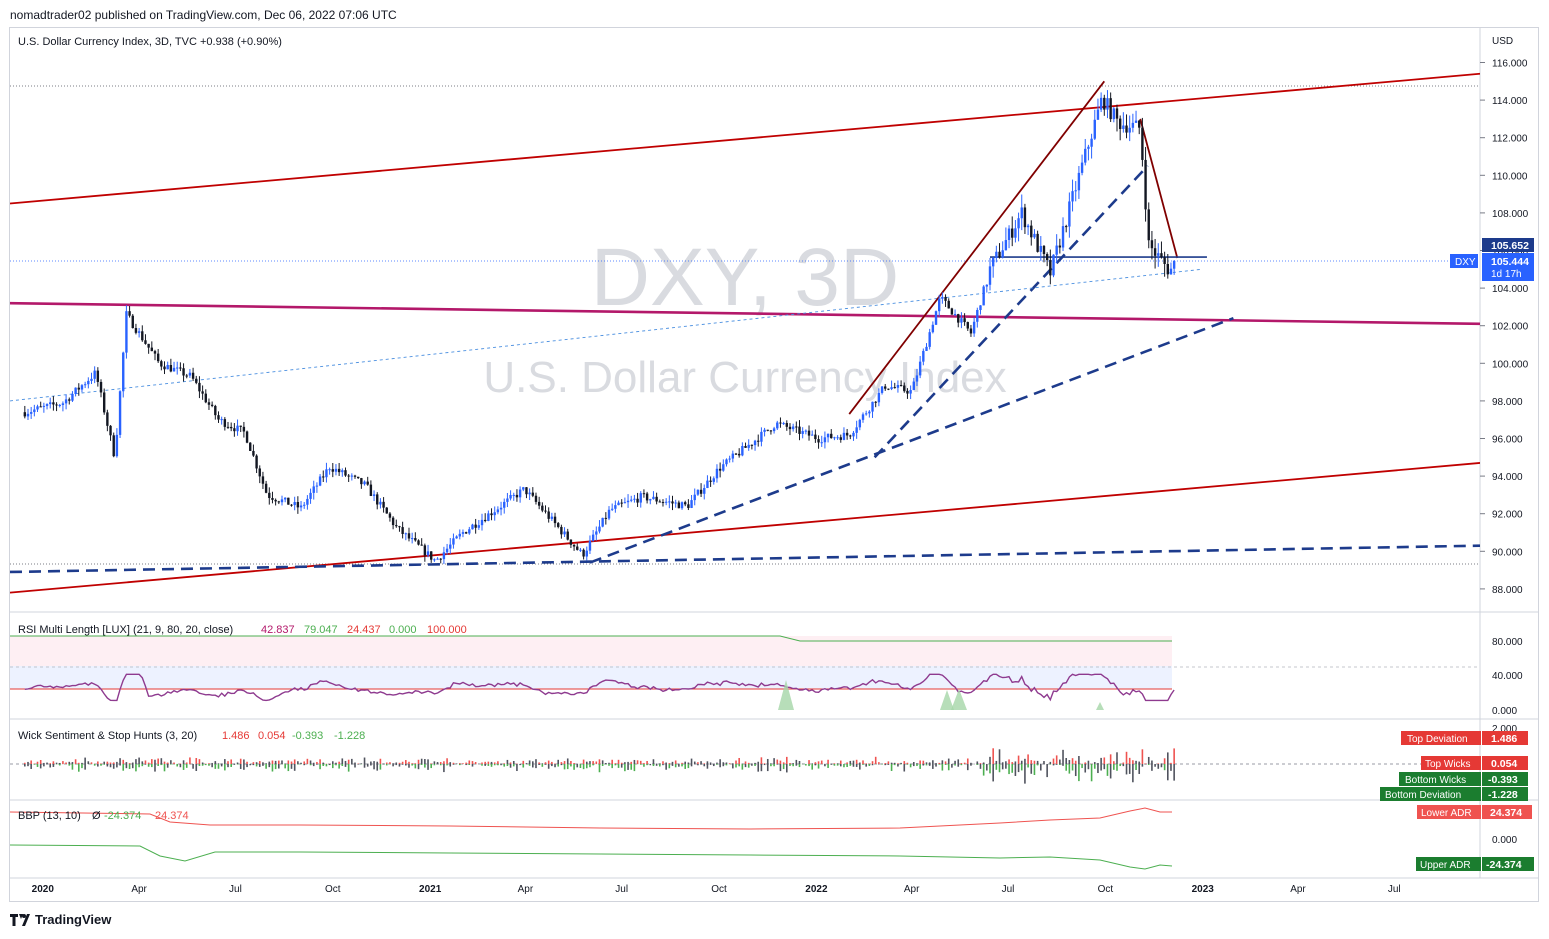 The width and height of the screenshot is (1549, 939). Describe the element at coordinates (49, 816) in the screenshot. I see `bbp-legend-title: BBP (13, 10)` at that location.